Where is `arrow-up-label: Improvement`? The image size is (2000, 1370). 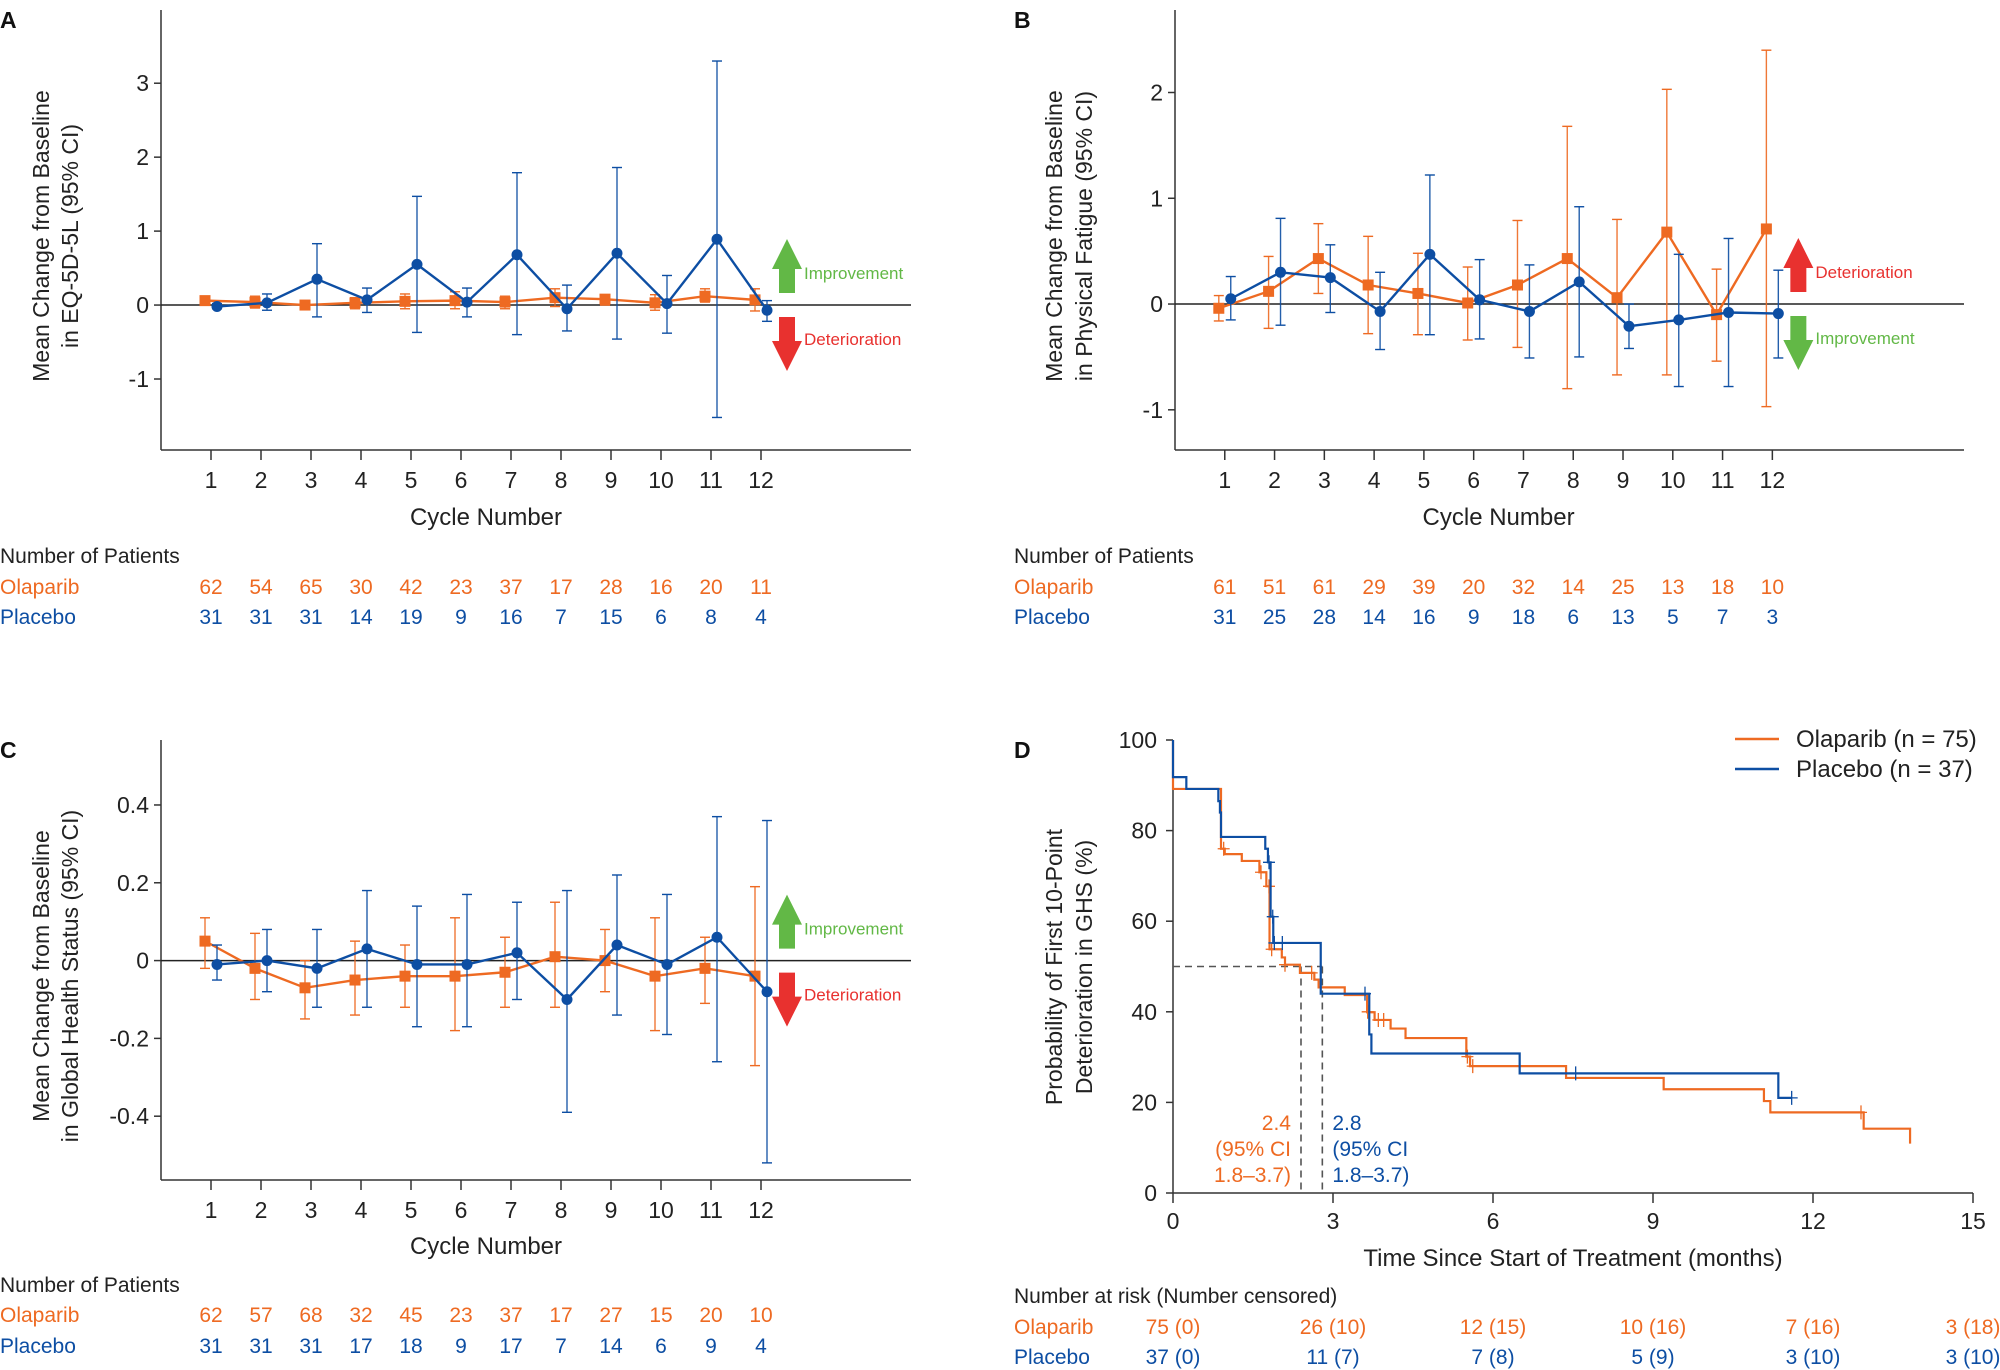
arrow-up-label: Improvement is located at coordinates (853, 929).